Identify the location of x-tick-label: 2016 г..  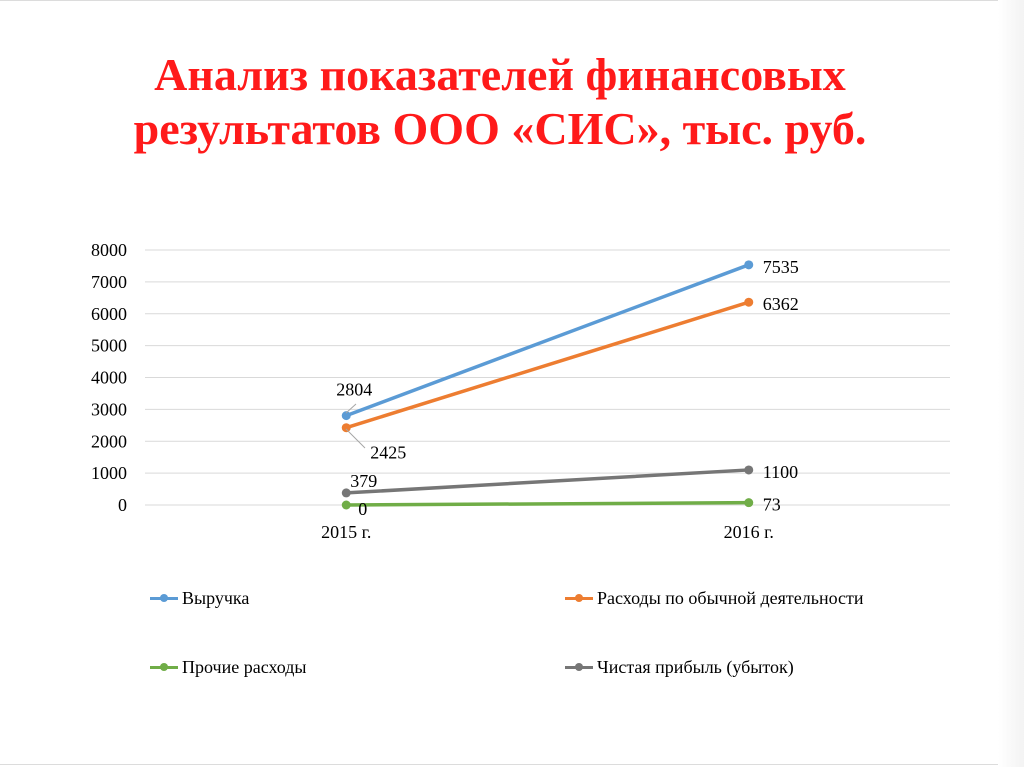
(749, 532).